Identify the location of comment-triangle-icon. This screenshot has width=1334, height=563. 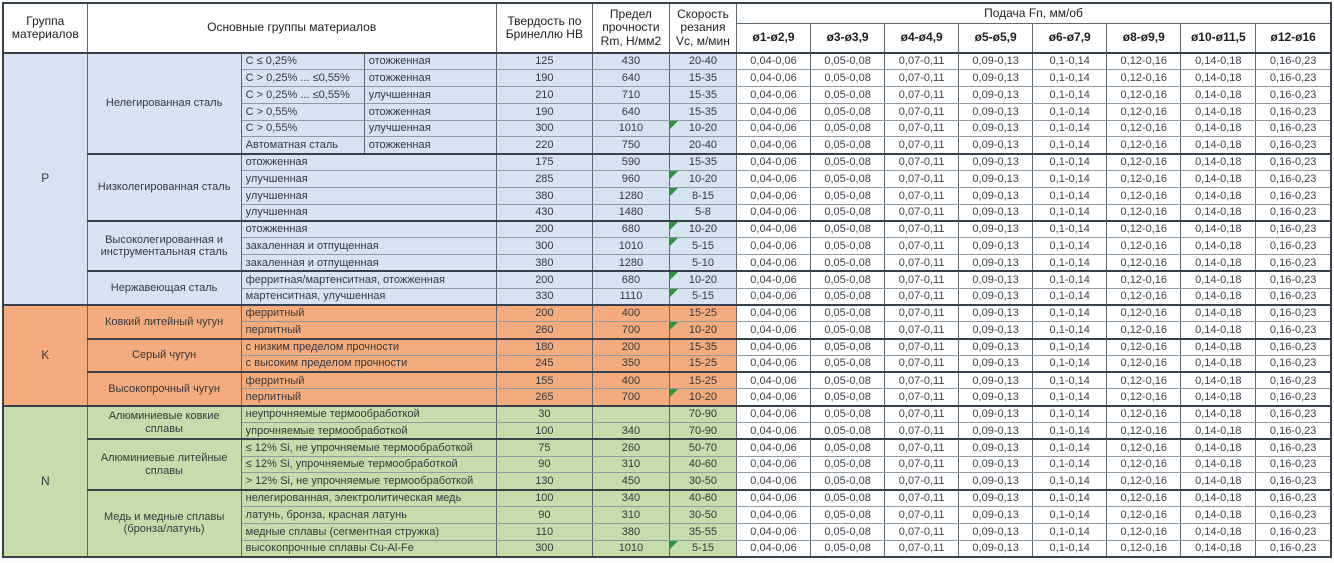
(674, 192).